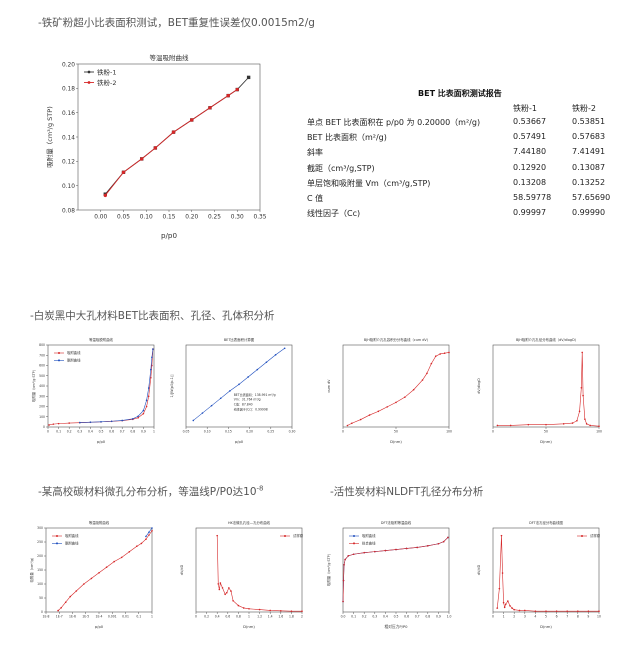 Image resolution: width=631 pixels, height=655 pixels. Describe the element at coordinates (407, 492) in the screenshot. I see `section-title-activated-carbon: -活性炭材料NLDFT孔径分布分析` at that location.